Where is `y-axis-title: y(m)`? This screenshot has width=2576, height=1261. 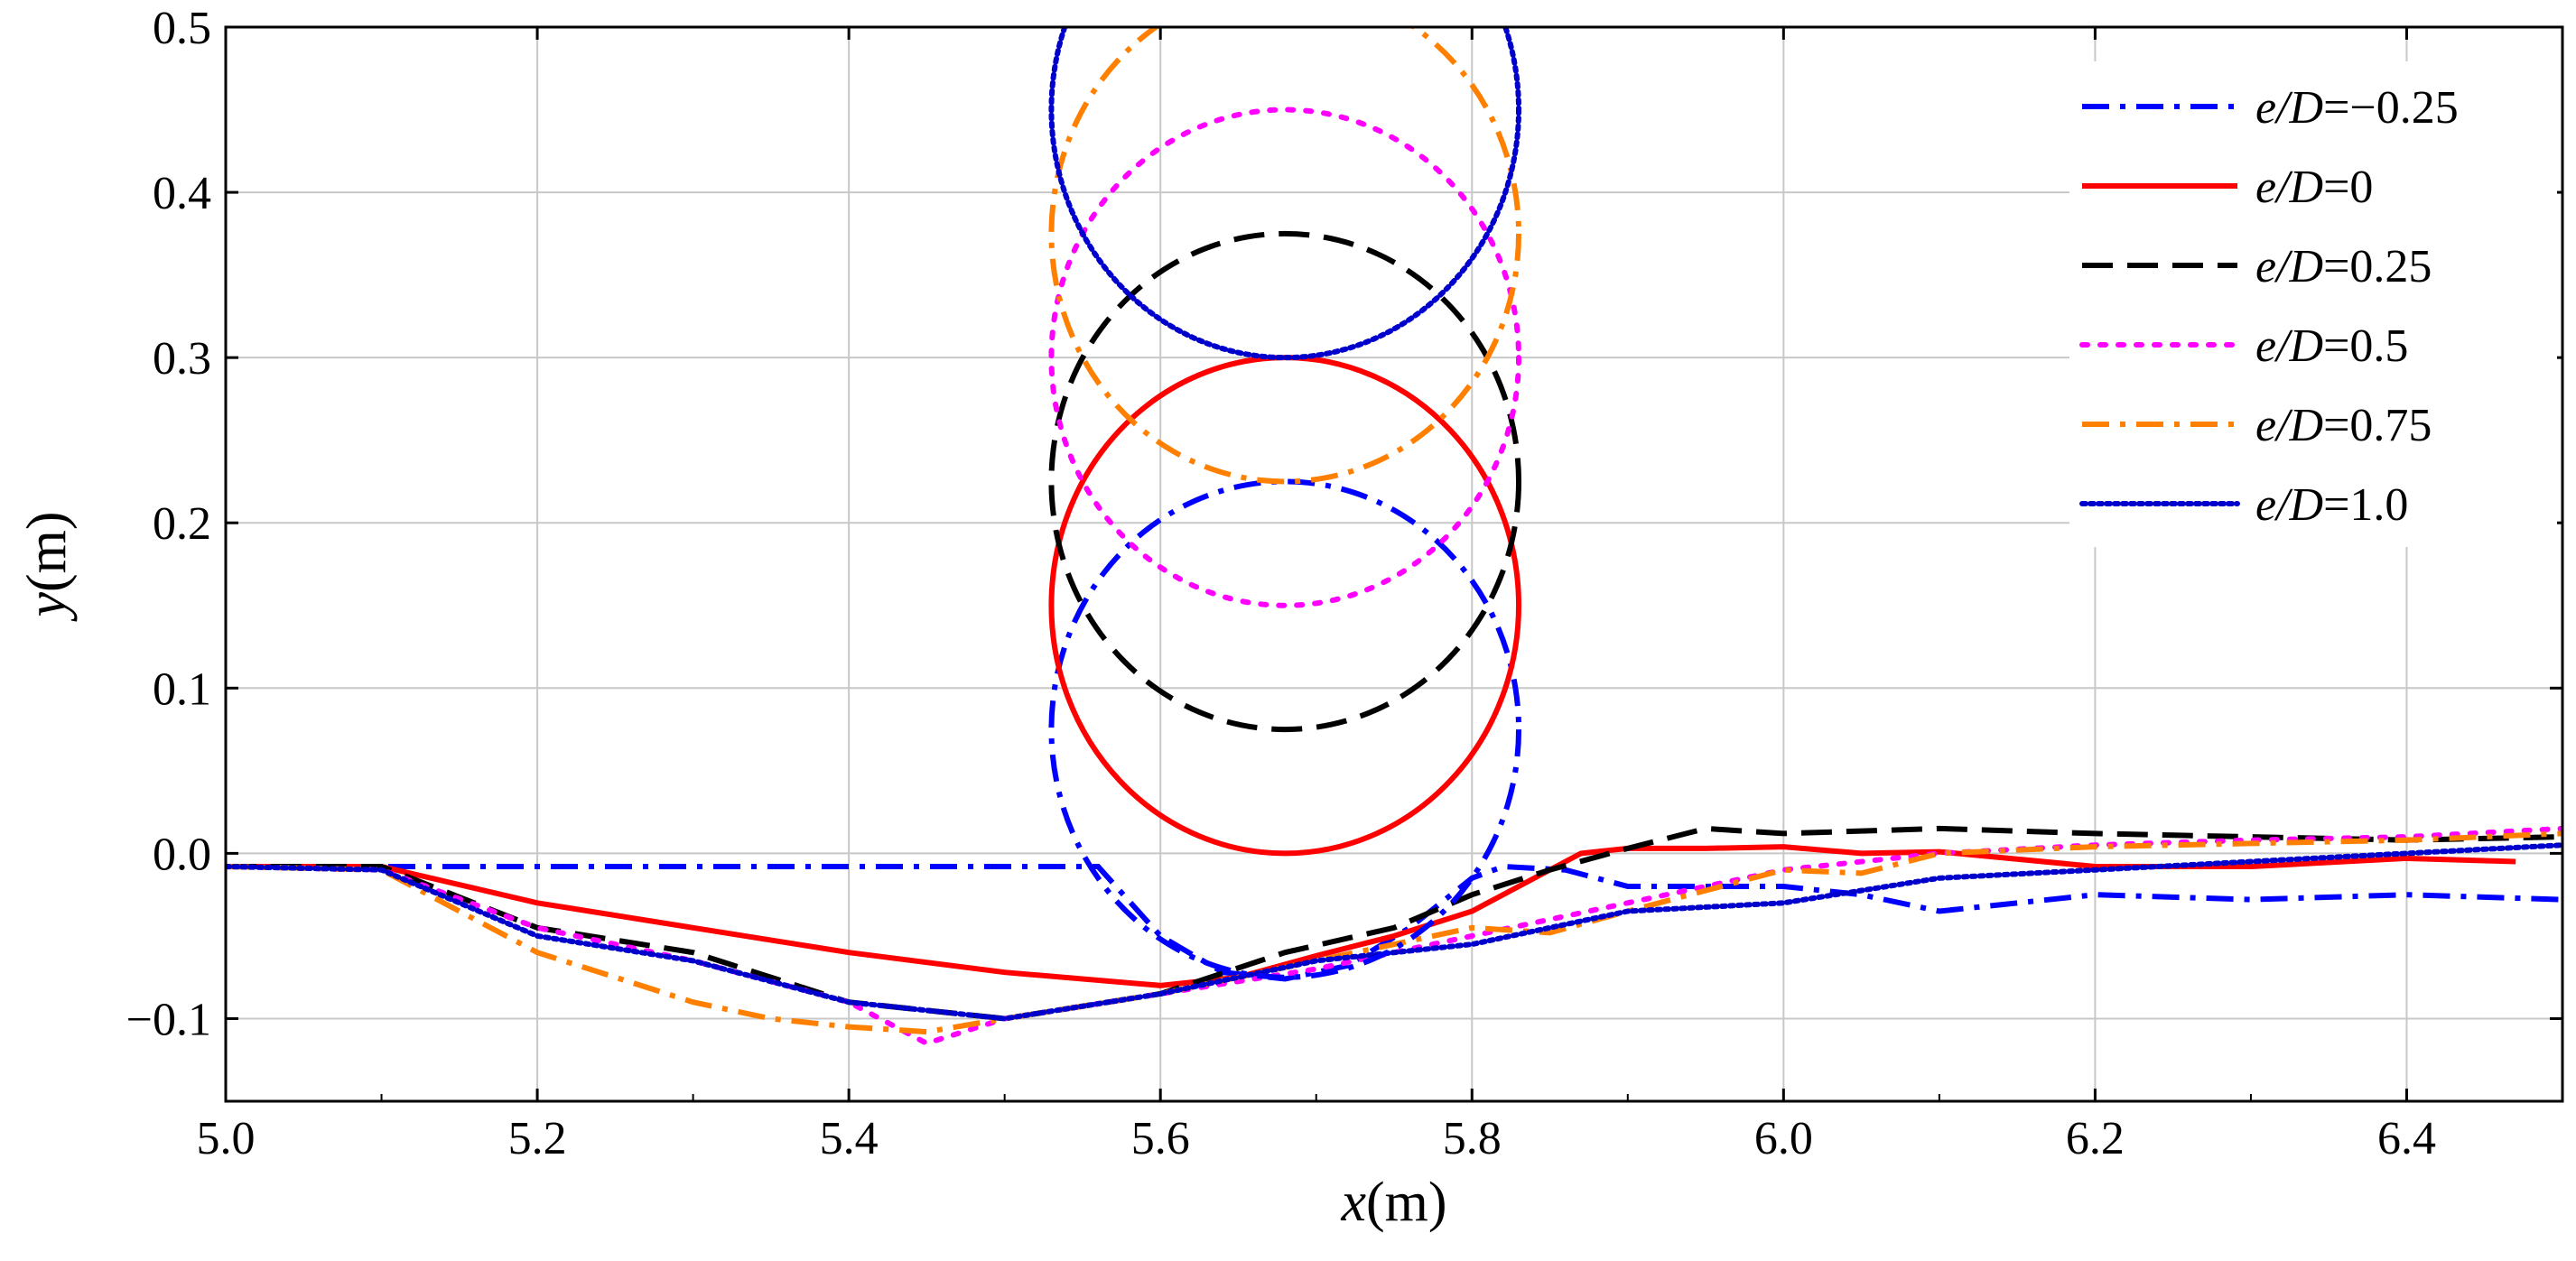
y-axis-title: y(m) is located at coordinates (47, 566).